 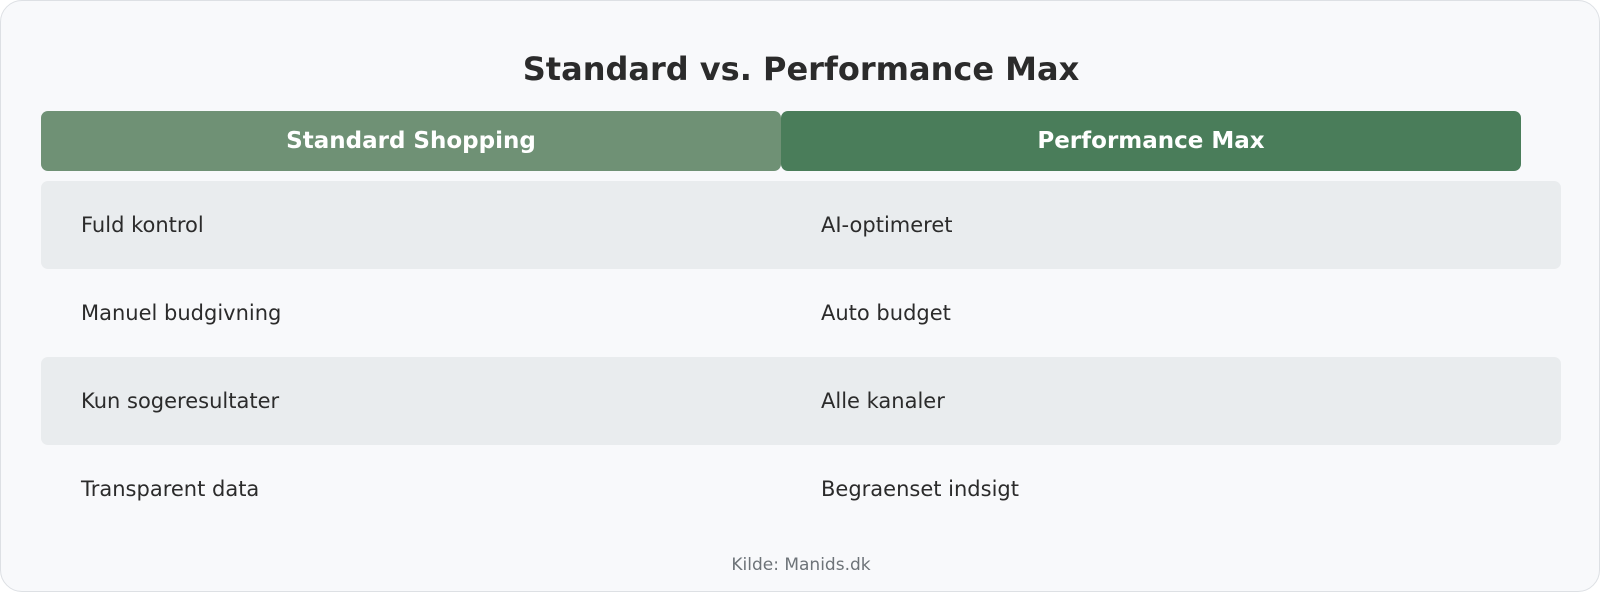 What do you see at coordinates (1151, 141) in the screenshot?
I see `column-header-performance-max: Performance Max` at bounding box center [1151, 141].